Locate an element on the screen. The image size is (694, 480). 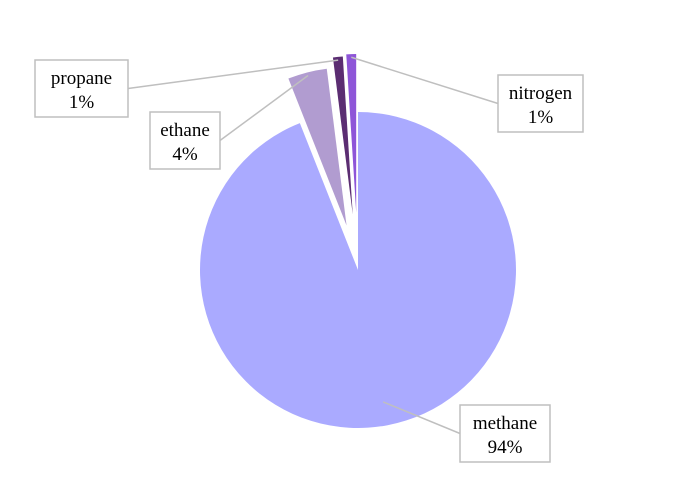
data-label-category: propane is located at coordinates (81, 78).